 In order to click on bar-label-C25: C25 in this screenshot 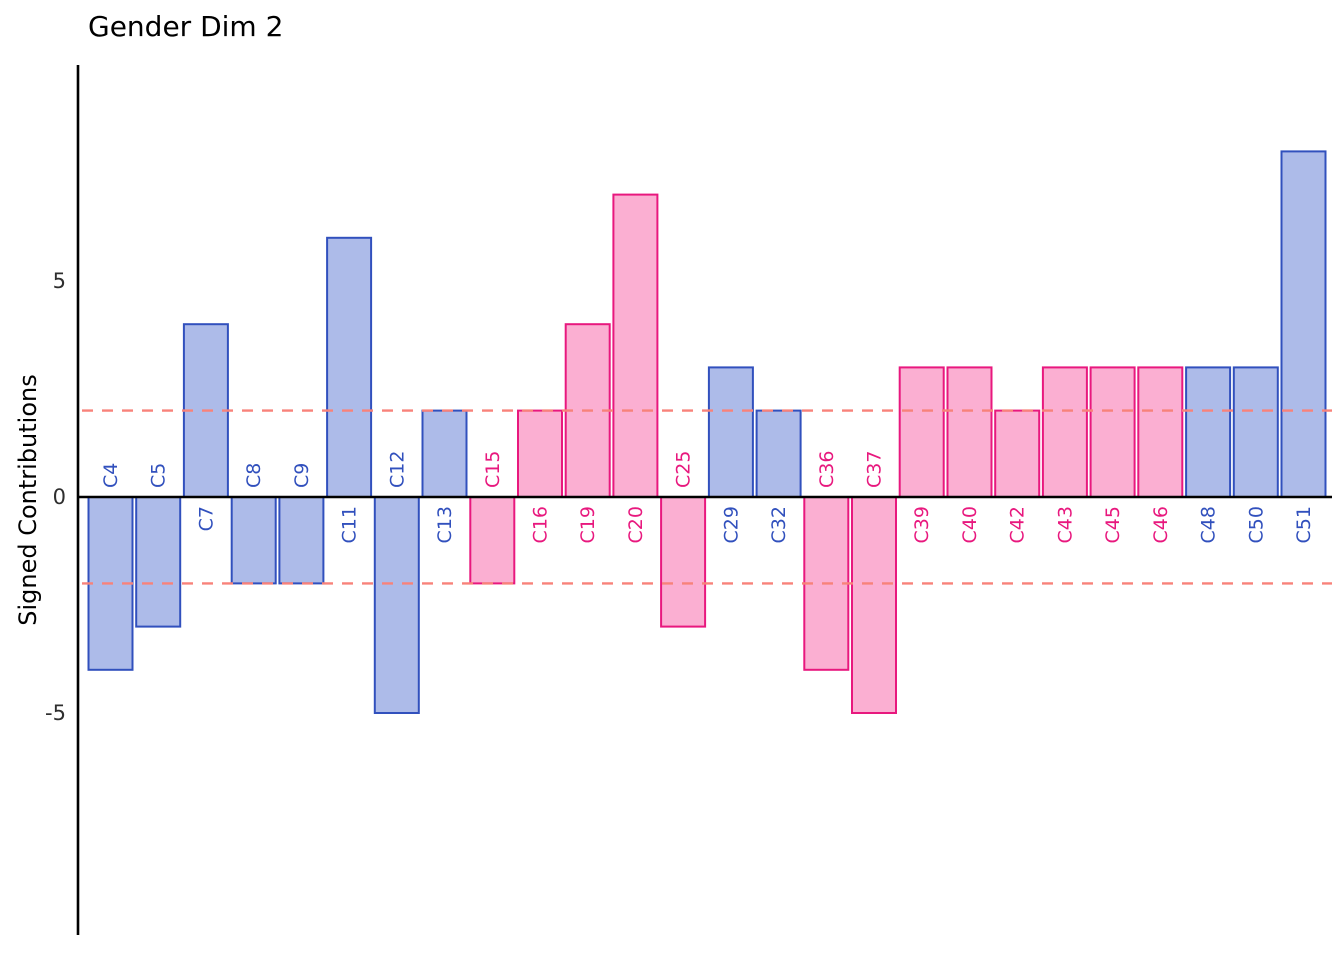, I will do `click(684, 469)`.